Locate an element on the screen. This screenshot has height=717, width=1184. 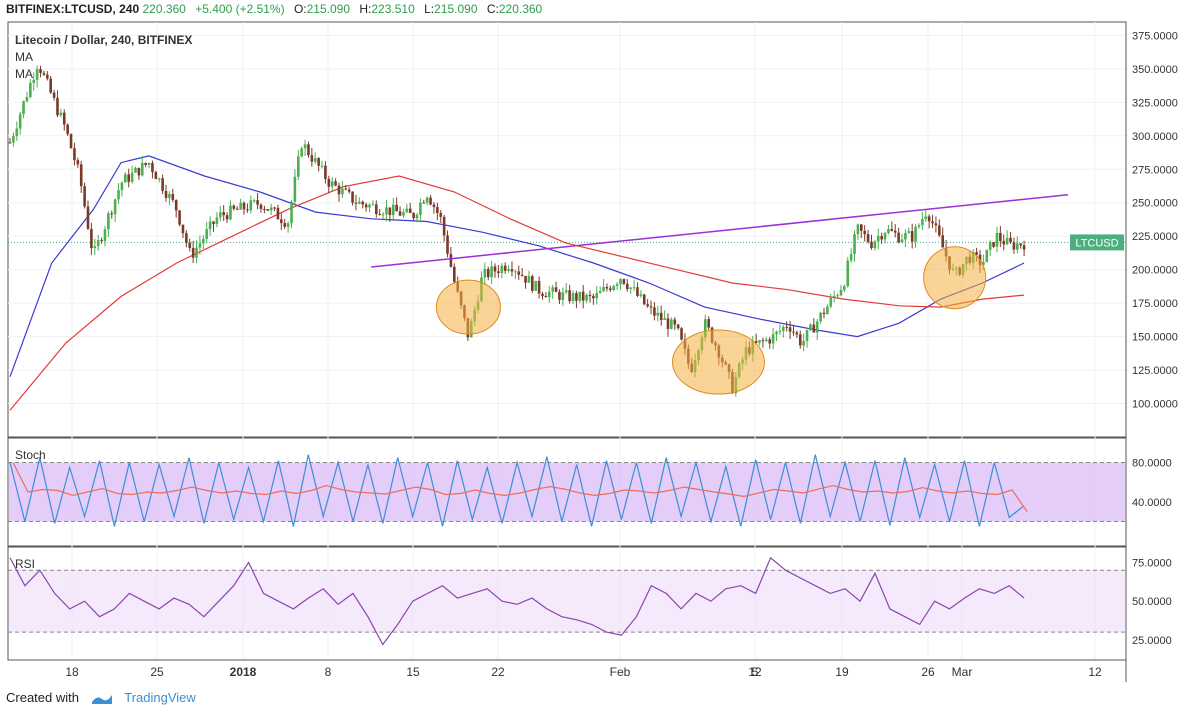
highlight-ellipse is located at coordinates (718, 362).